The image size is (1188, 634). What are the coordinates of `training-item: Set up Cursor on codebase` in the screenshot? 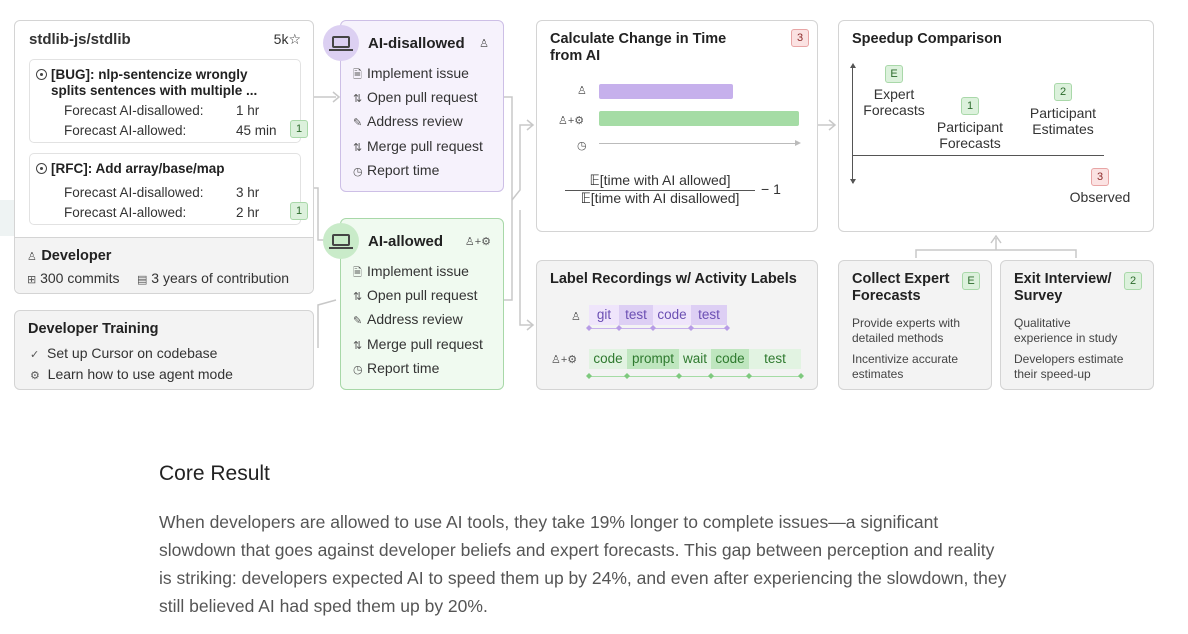 It's located at (132, 353).